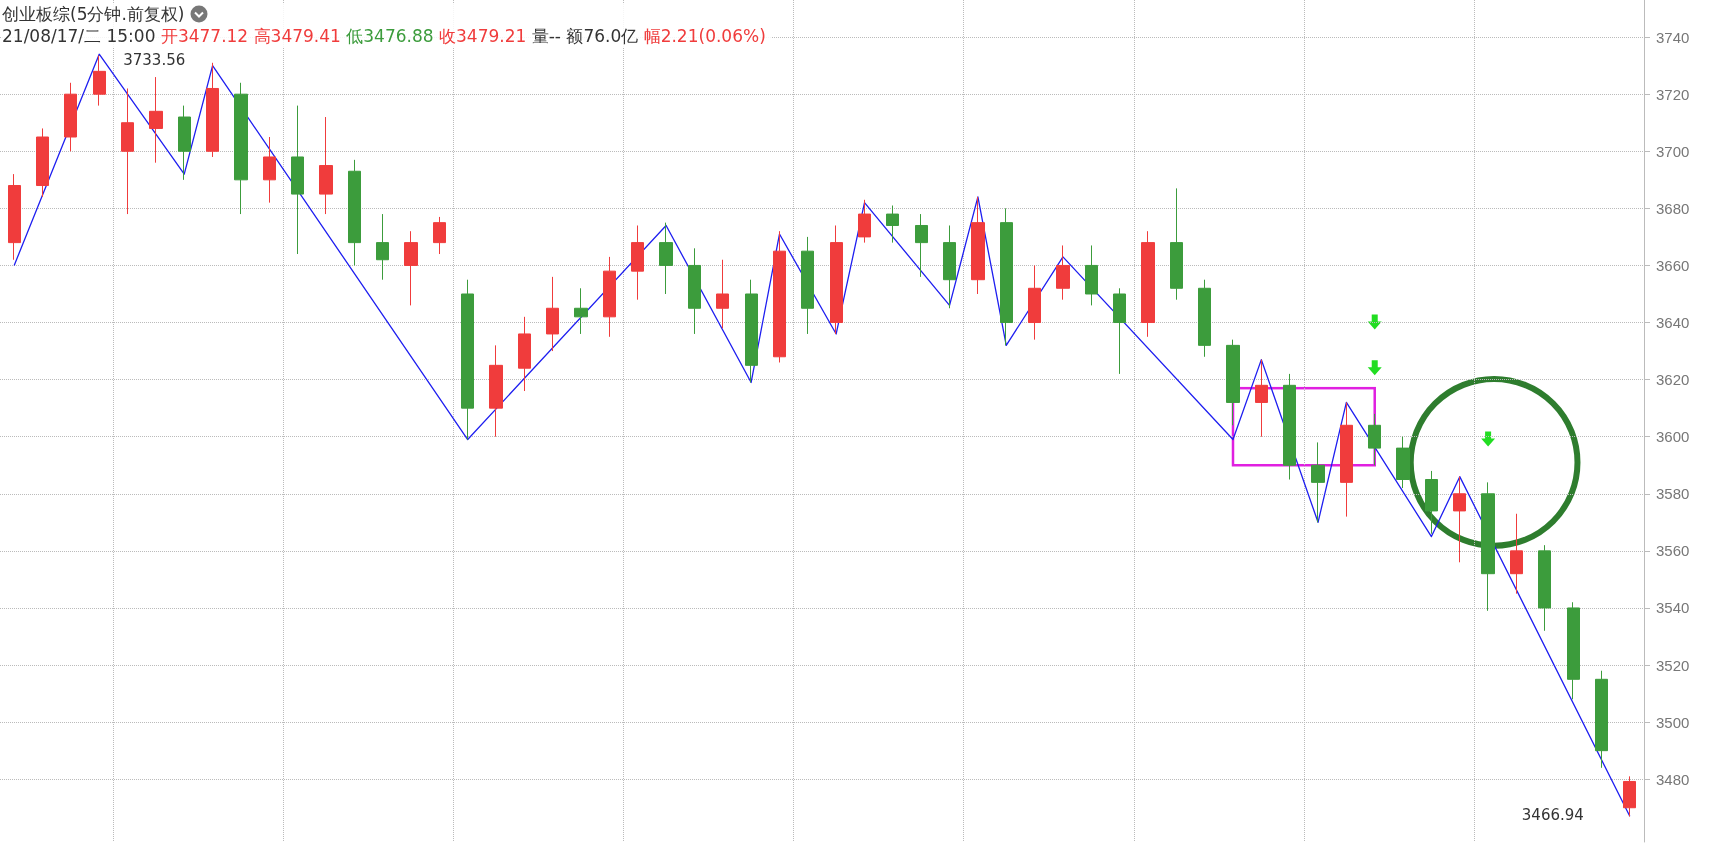  I want to click on annotation: 量--, so click(545, 36).